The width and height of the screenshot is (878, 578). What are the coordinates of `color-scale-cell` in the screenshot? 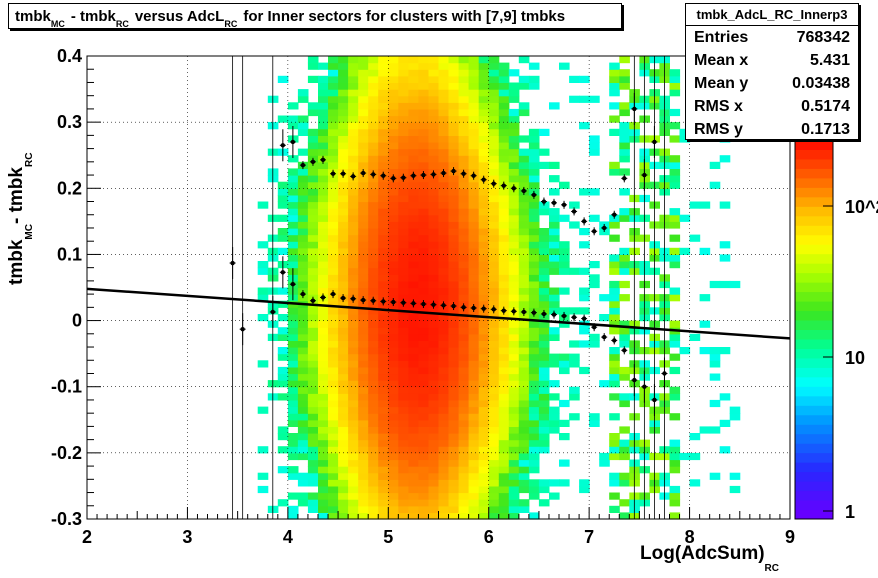 It's located at (814, 514).